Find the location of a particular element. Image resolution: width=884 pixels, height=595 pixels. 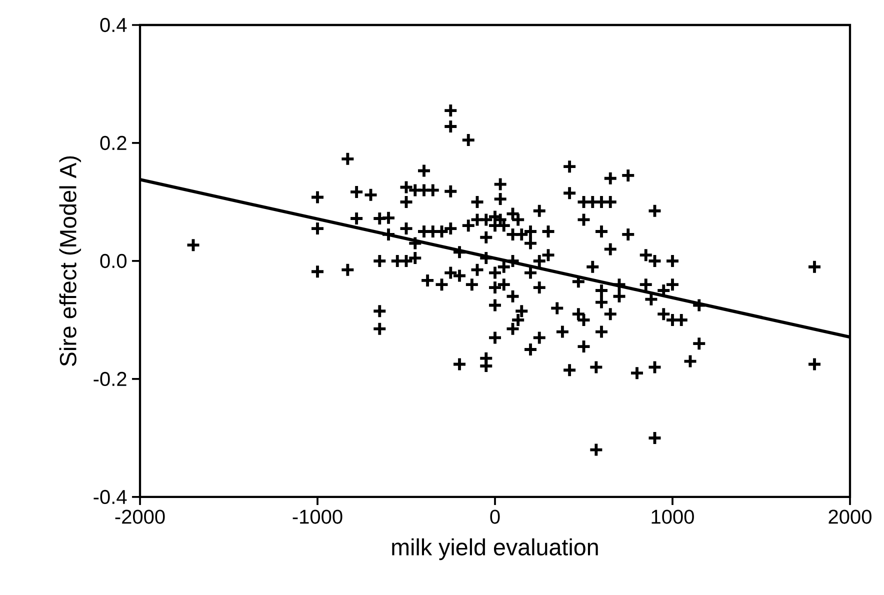

y-axis-title: Sire effect (Model A) is located at coordinates (70, 261).